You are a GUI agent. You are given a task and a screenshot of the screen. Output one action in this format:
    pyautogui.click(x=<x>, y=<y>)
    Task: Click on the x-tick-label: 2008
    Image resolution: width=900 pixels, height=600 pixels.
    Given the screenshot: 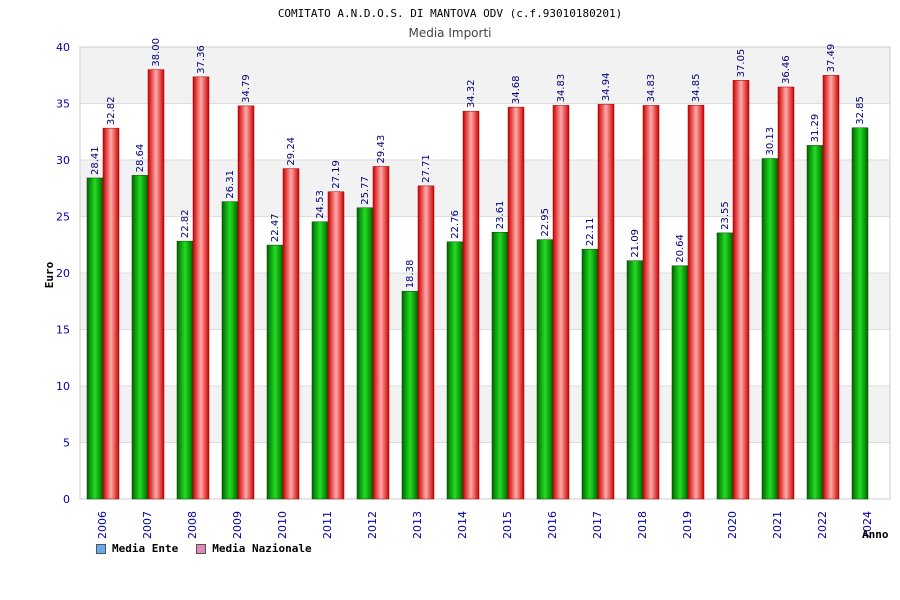 What is the action you would take?
    pyautogui.click(x=192, y=525)
    